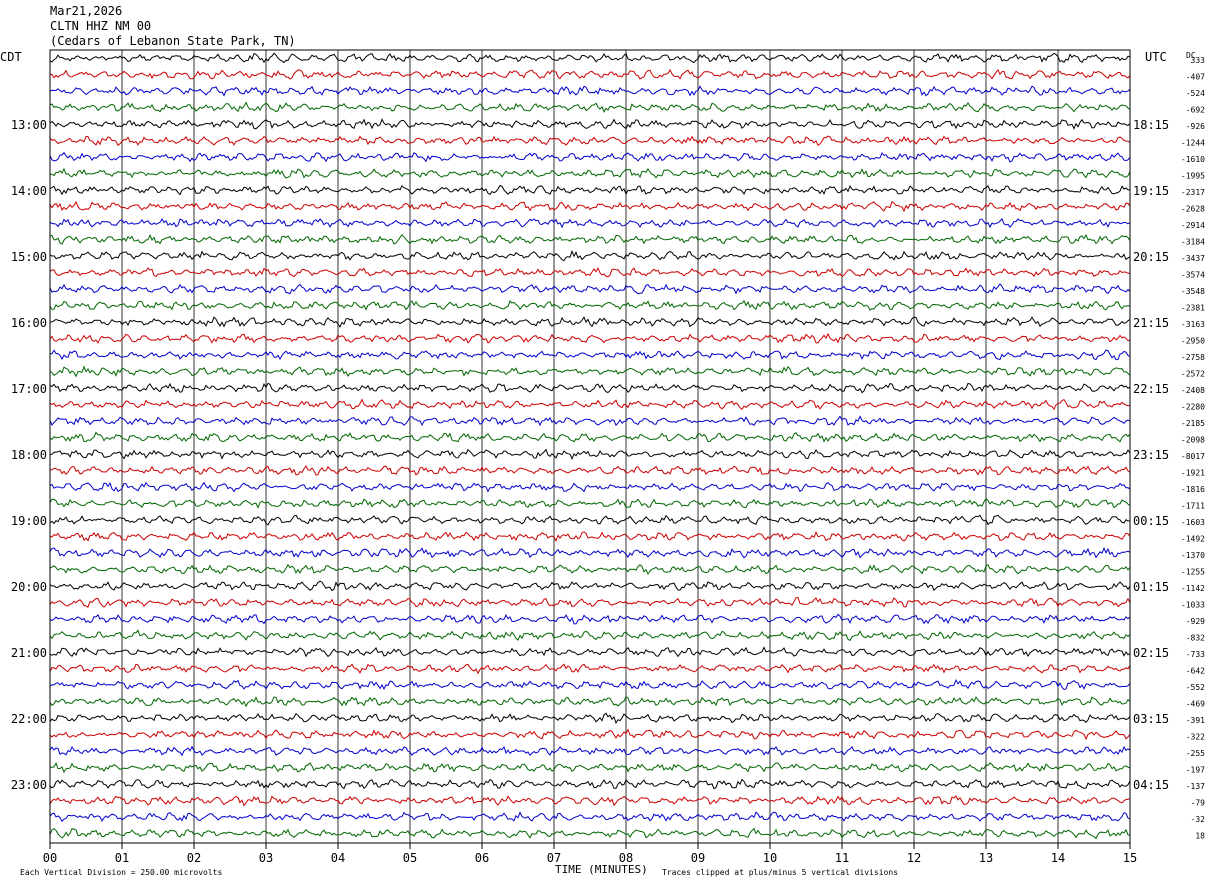 This screenshot has width=1210, height=886. Describe the element at coordinates (1200, 836) in the screenshot. I see `dc-offset-label: 18` at that location.